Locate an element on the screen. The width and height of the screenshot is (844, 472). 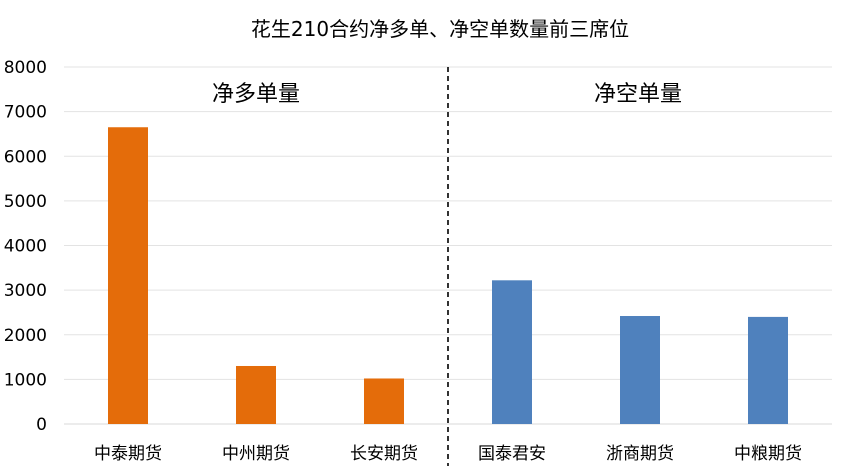
chart-title: 花生210合约净多单、净空单数量前三席位 is located at coordinates (440, 29).